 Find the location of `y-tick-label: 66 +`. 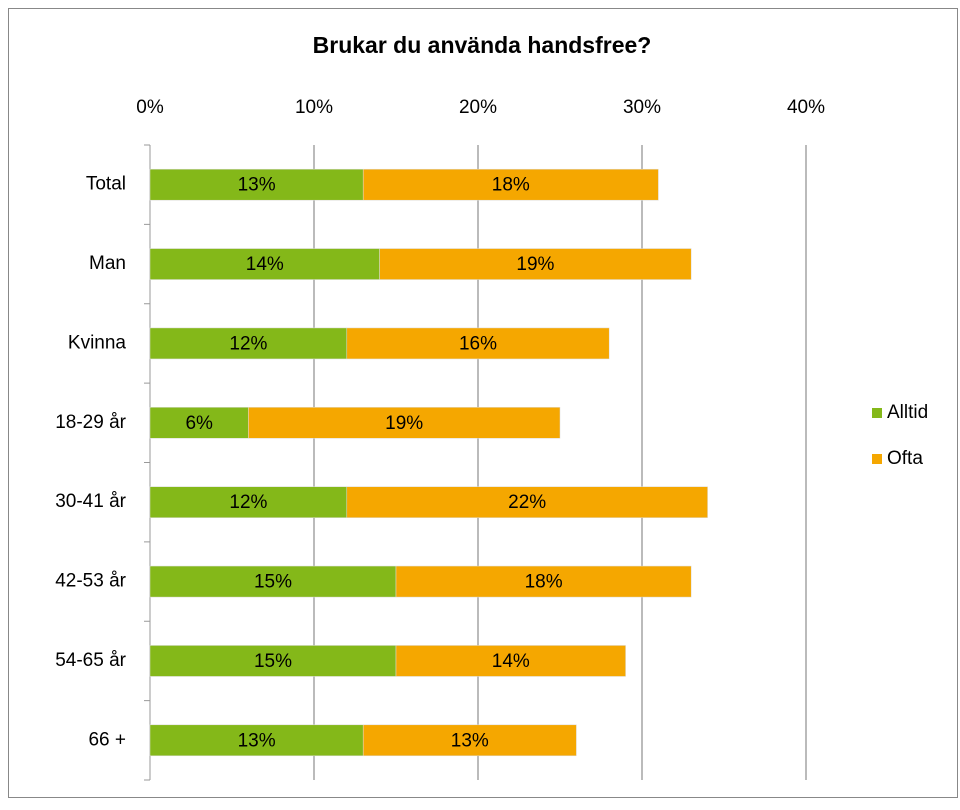

y-tick-label: 66 + is located at coordinates (107, 739).